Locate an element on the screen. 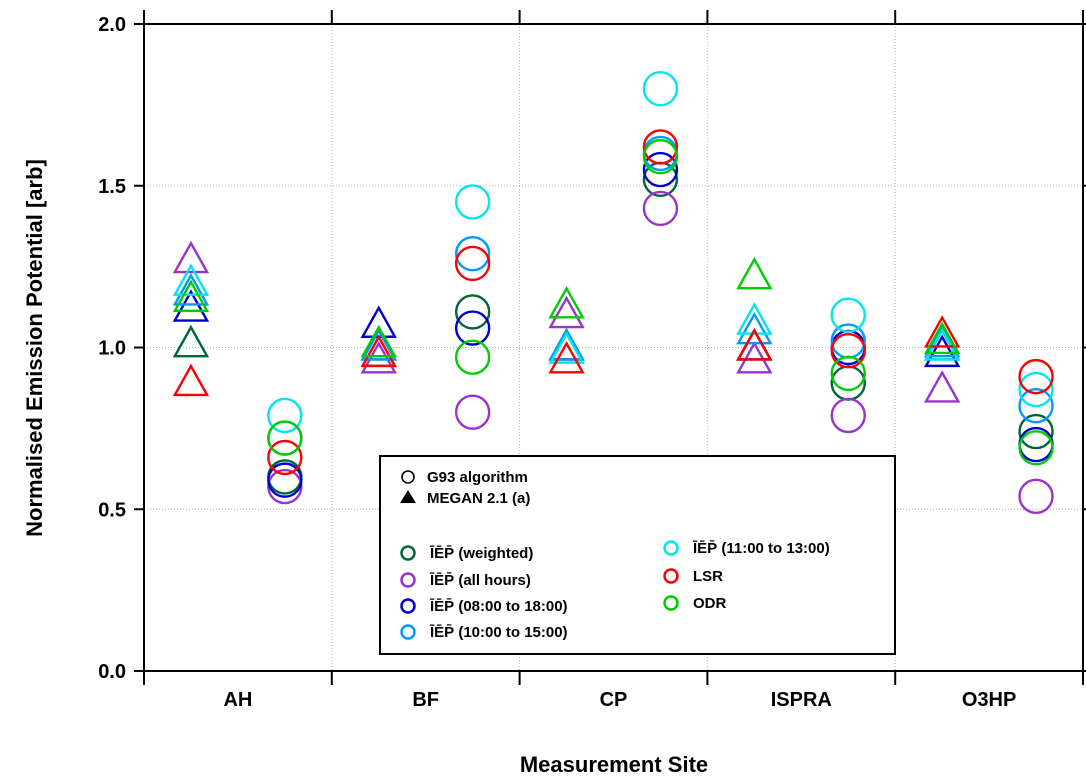 The image size is (1086, 778). legend-label-megan: MEGAN 2.1 (a) is located at coordinates (478, 498).